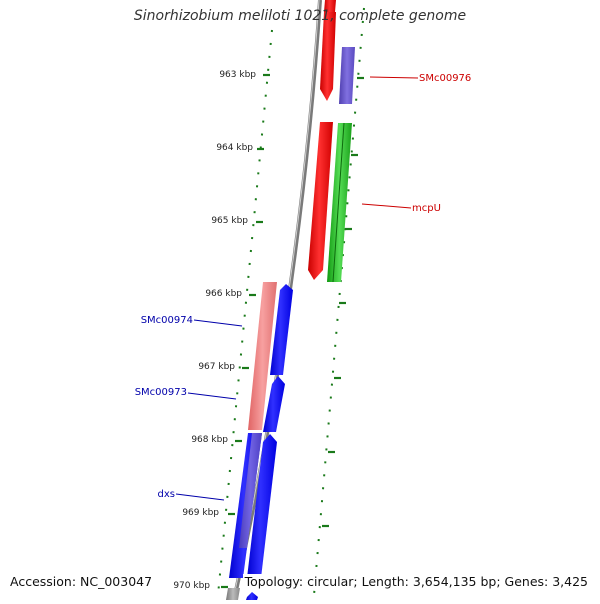 Image resolution: width=600 pixels, height=604 pixels. I want to click on tick-label: 967 kbp, so click(216, 367).